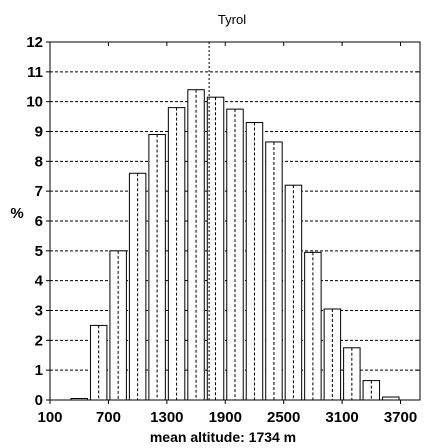 This screenshot has width=434, height=448. What do you see at coordinates (39, 132) in the screenshot?
I see `ytick-label-9: 9` at bounding box center [39, 132].